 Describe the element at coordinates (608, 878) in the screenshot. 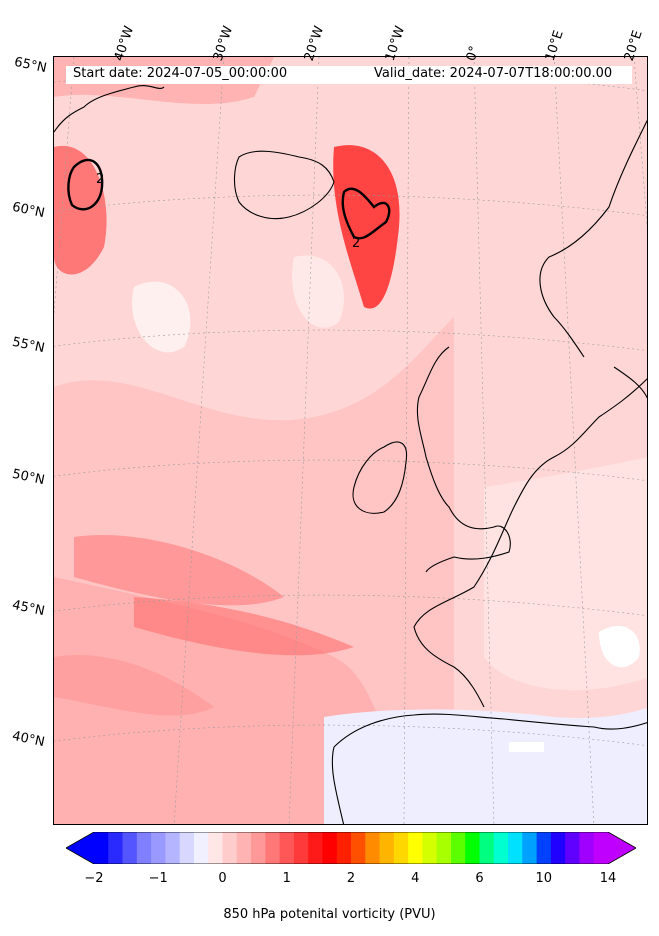

I see `colorbar-tick-label: 14` at that location.